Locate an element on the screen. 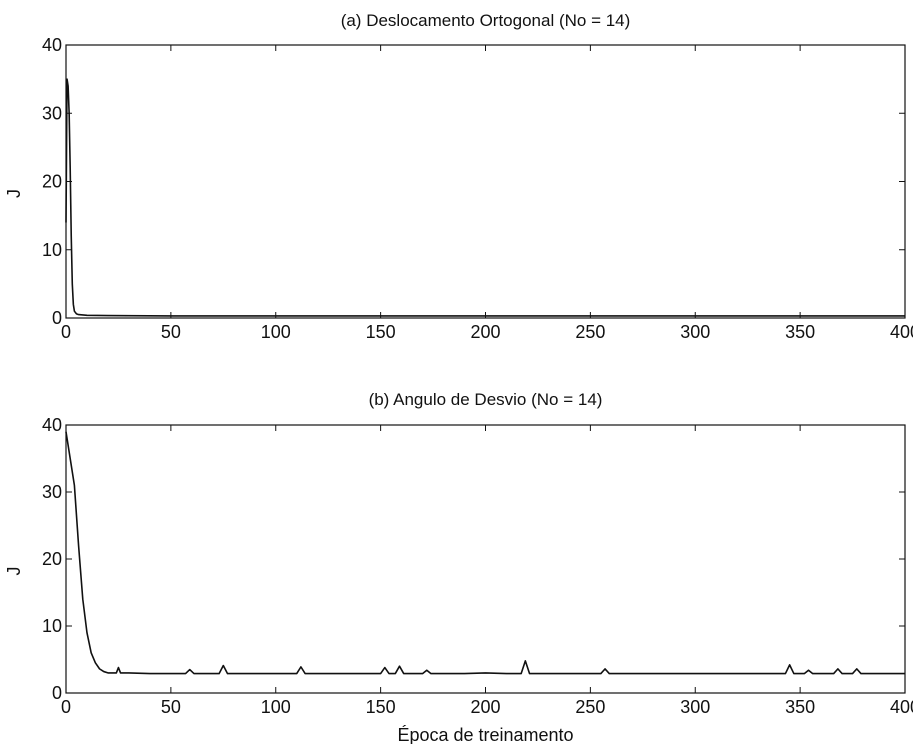 The width and height of the screenshot is (913, 744). x-tick-label-b: 200 is located at coordinates (485, 707).